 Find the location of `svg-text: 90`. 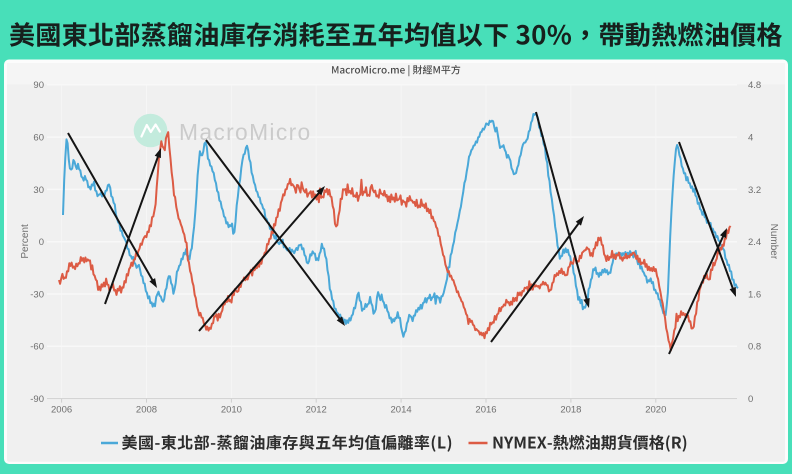

svg-text: 90 is located at coordinates (38, 85).